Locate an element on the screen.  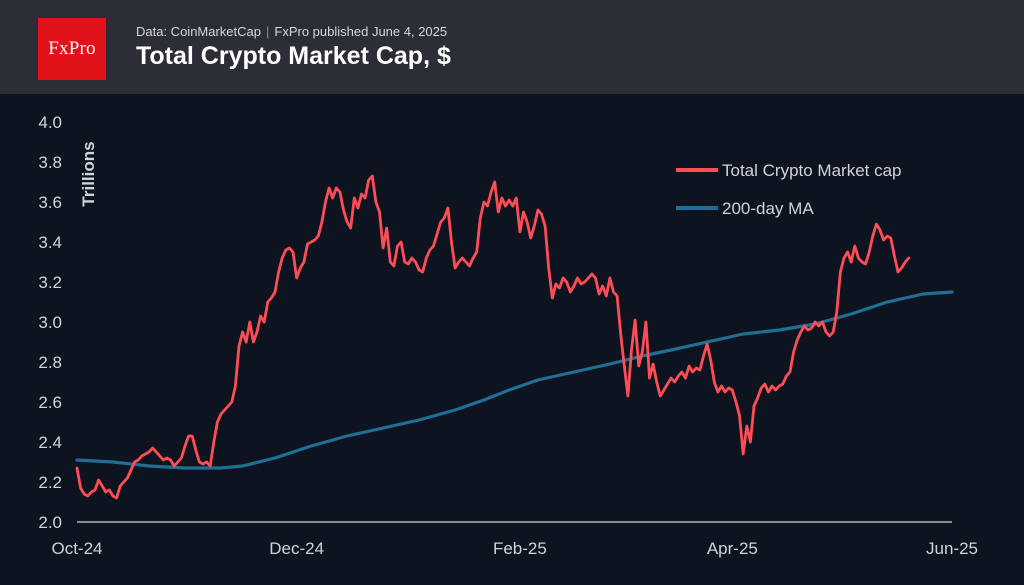
y-tick-label: 3.8 is located at coordinates (50, 162).